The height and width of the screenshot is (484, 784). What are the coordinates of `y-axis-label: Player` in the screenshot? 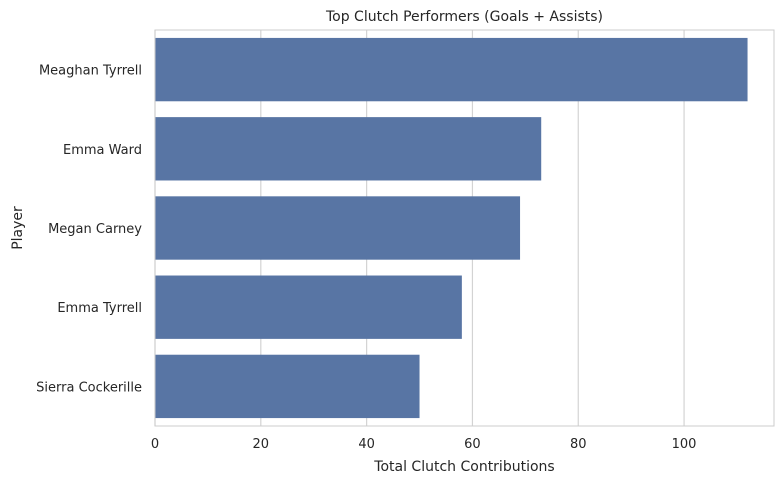 It's located at (18, 228).